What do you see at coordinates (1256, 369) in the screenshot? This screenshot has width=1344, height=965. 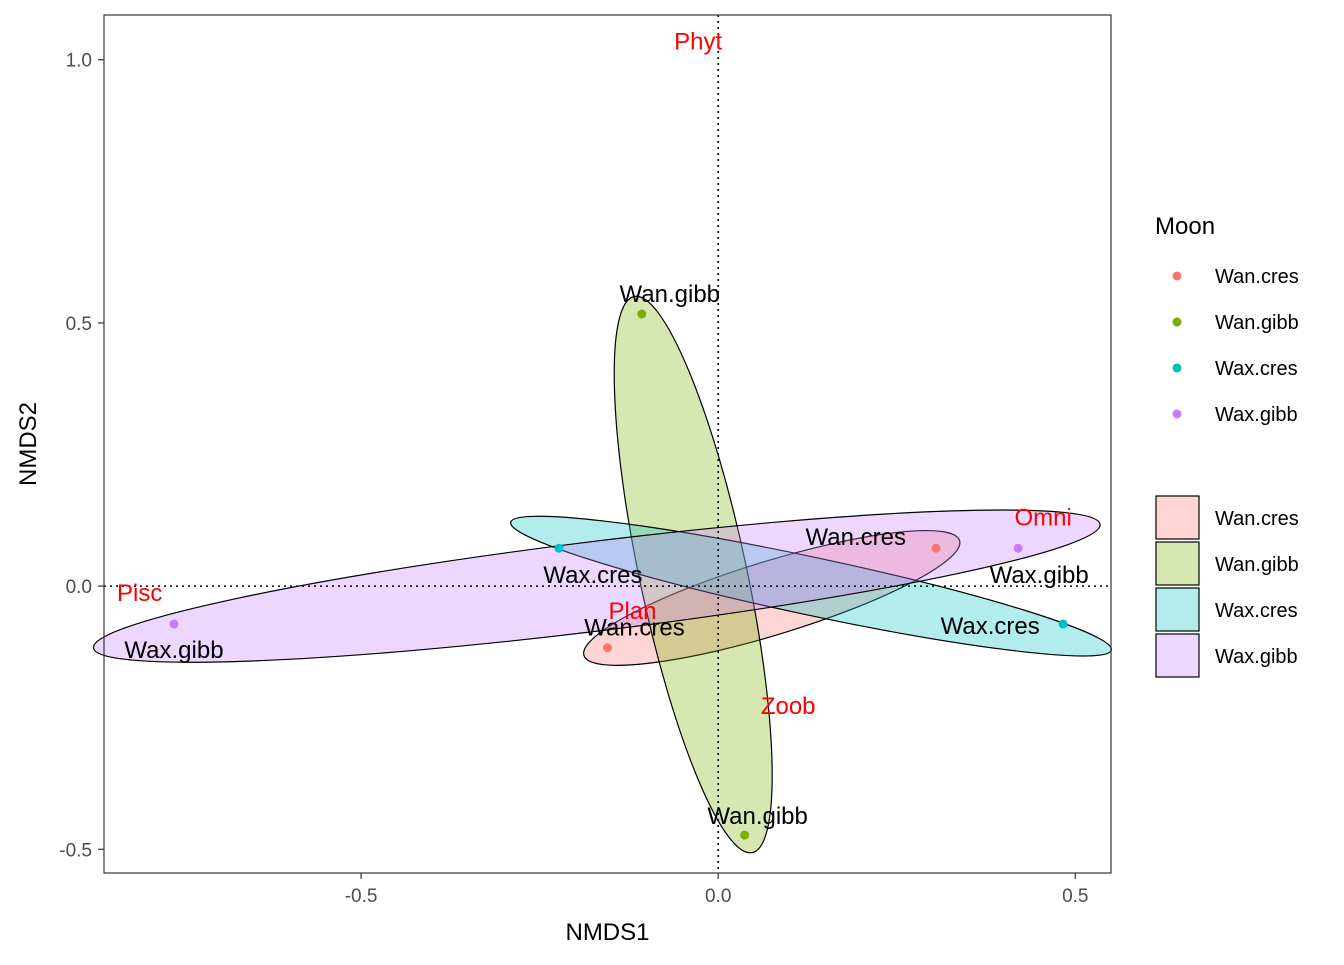 I see `legend-point-label: Wax.cres` at bounding box center [1256, 369].